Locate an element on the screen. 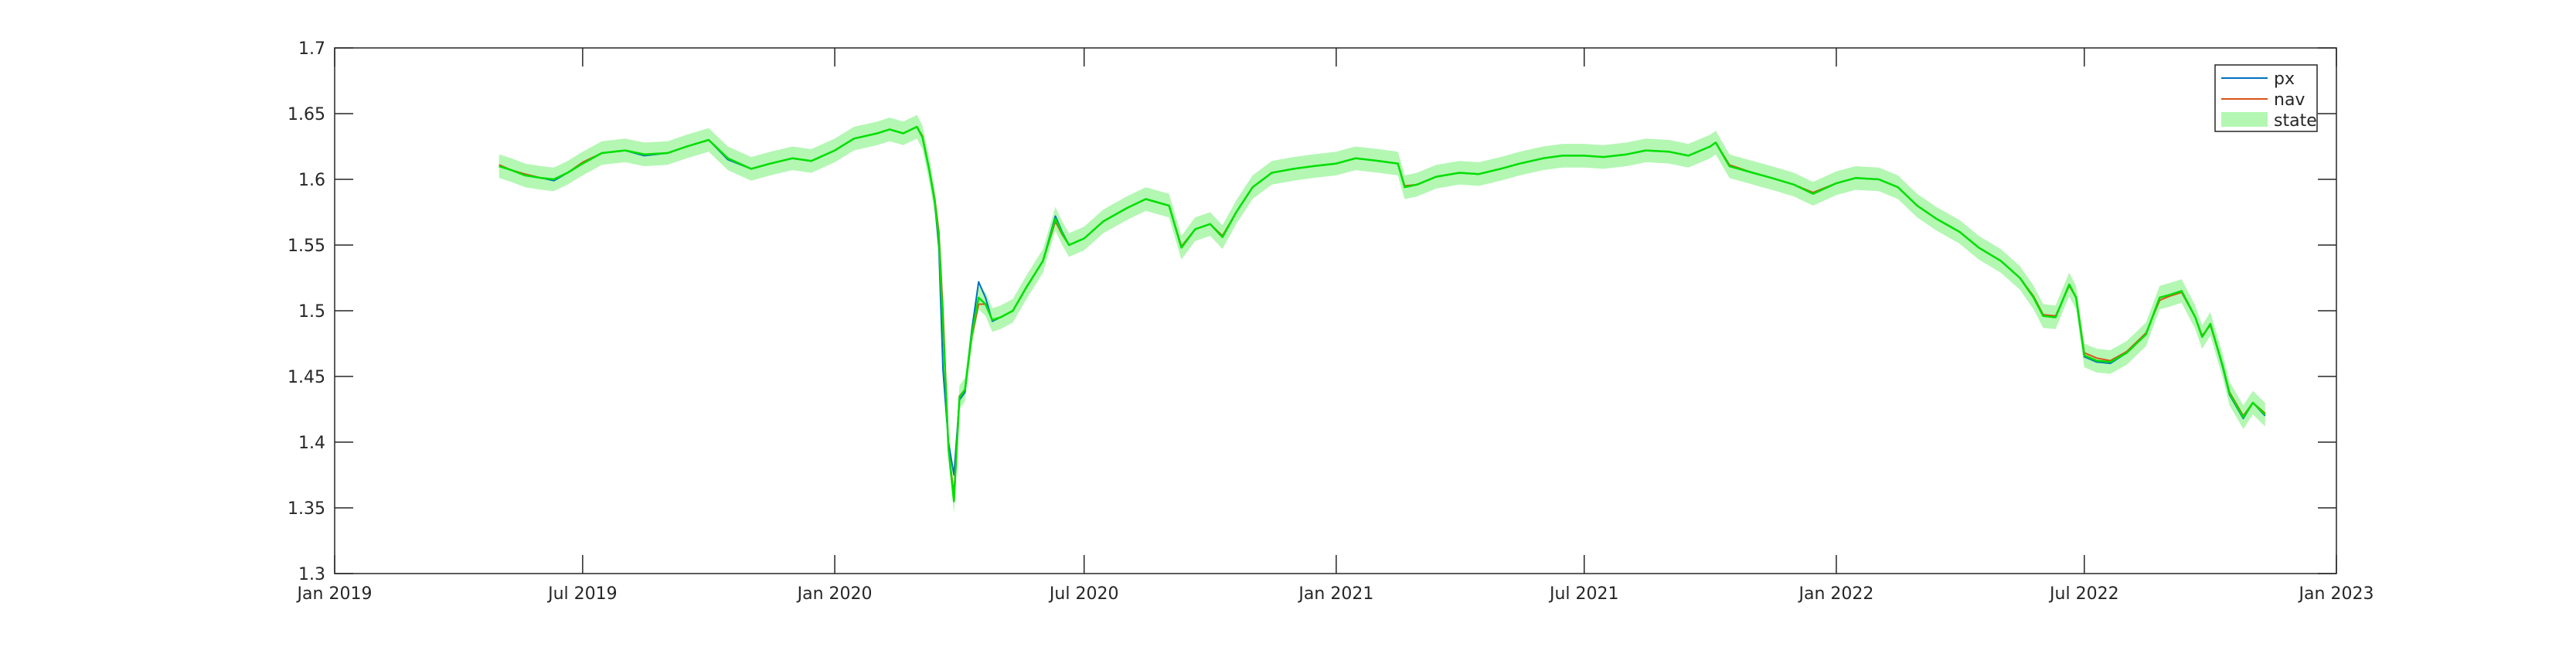 The width and height of the screenshot is (2576, 647). y-tick-label: 1.35 is located at coordinates (306, 509).